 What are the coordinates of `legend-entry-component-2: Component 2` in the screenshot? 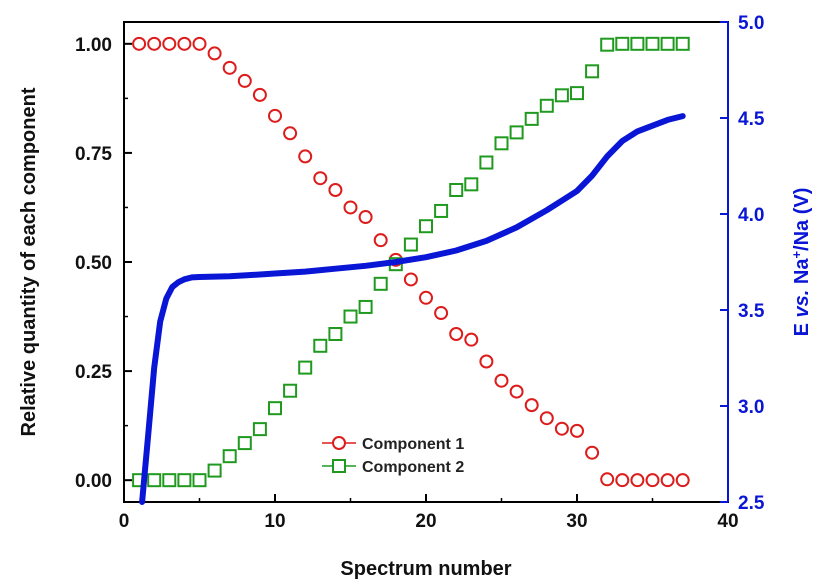 It's located at (393, 467).